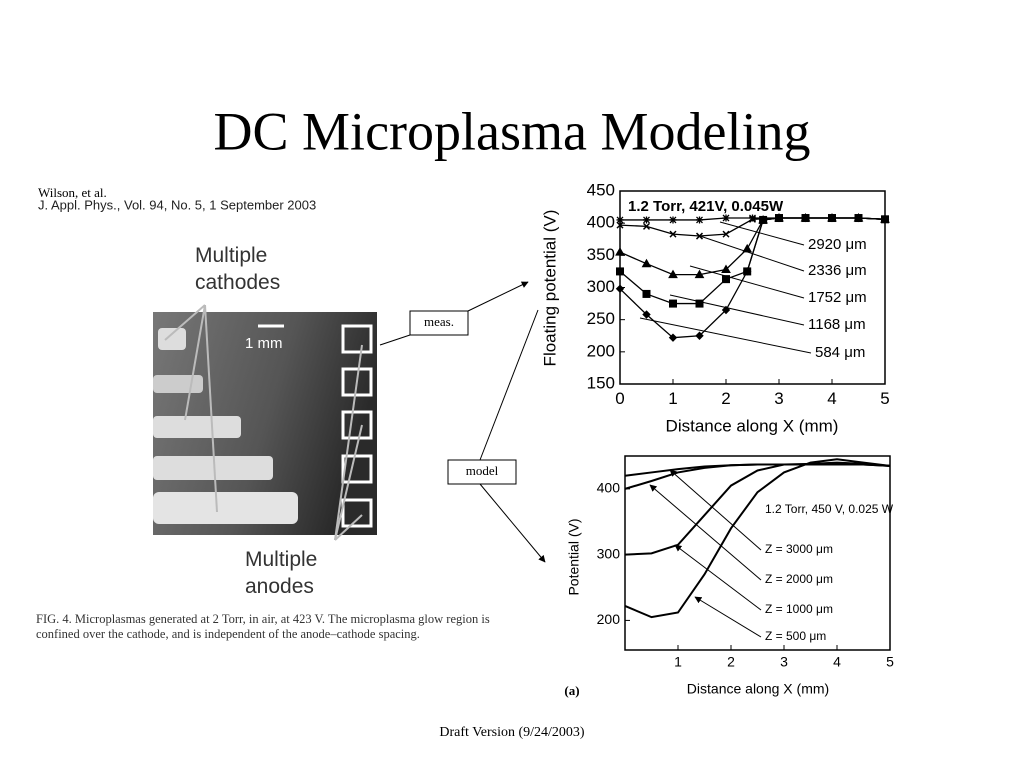  Describe the element at coordinates (601, 189) in the screenshot. I see `y-tick-label: 450` at that location.